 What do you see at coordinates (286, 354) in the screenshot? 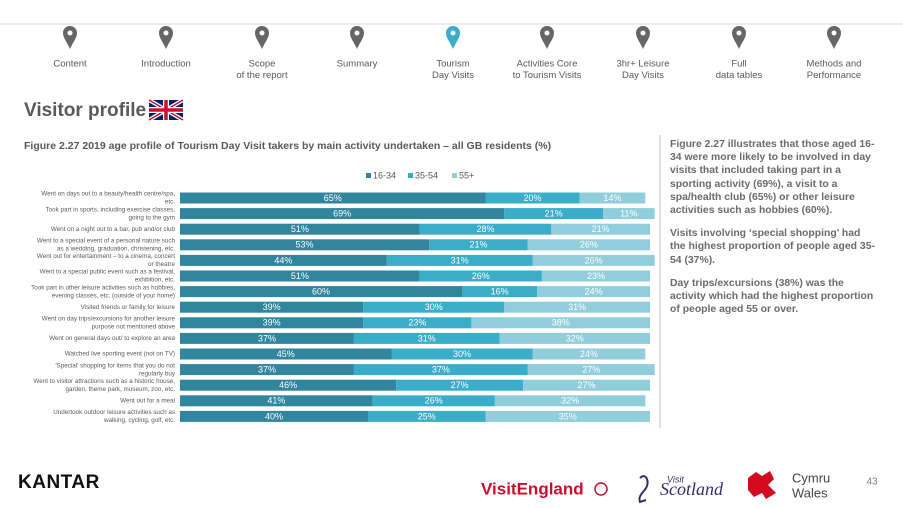
I see `value-label: 45%` at bounding box center [286, 354].